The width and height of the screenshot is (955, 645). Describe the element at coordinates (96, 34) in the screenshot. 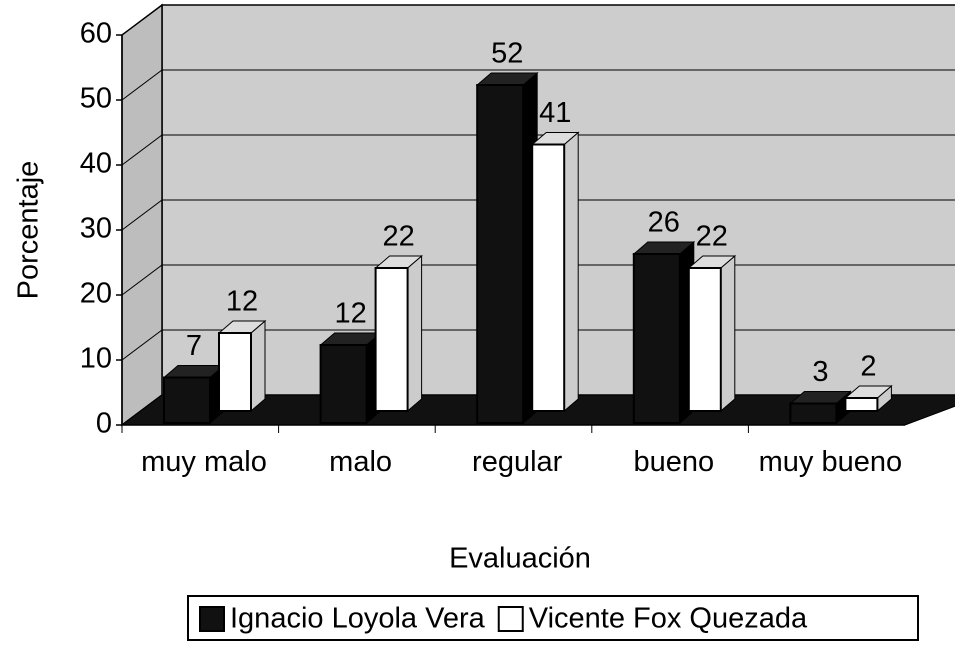

I see `y-tick-label: 60` at that location.